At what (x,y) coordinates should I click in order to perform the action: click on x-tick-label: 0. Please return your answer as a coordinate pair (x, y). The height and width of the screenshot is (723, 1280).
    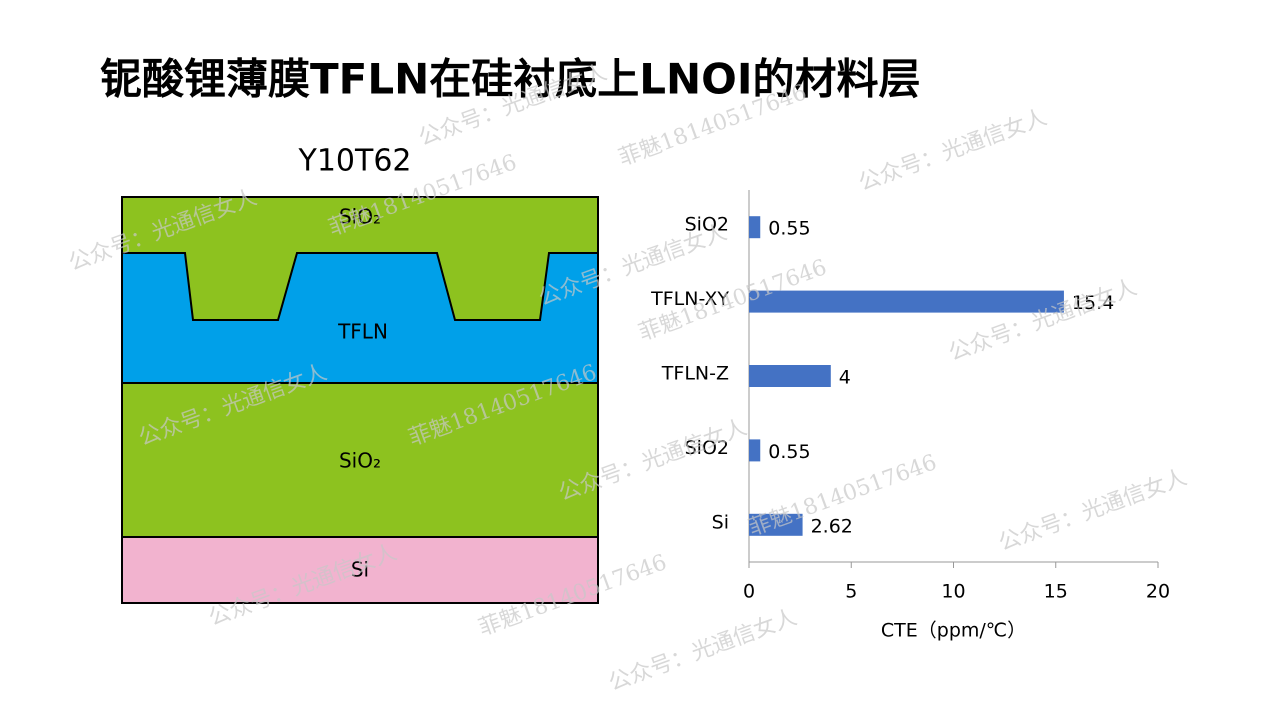
    Looking at the image, I should click on (749, 592).